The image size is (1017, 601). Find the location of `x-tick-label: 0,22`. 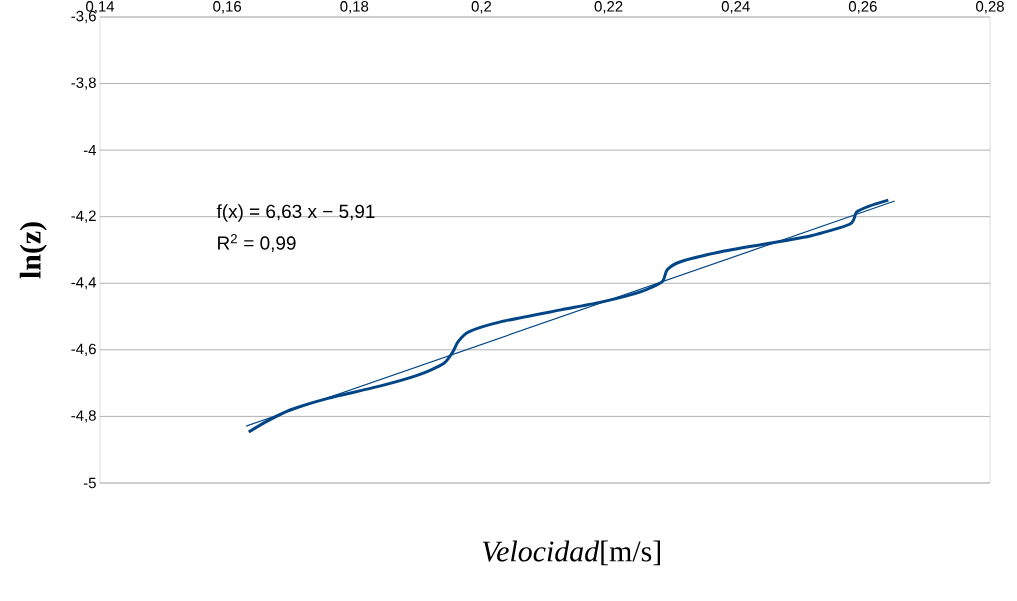

x-tick-label: 0,22 is located at coordinates (608, 7).